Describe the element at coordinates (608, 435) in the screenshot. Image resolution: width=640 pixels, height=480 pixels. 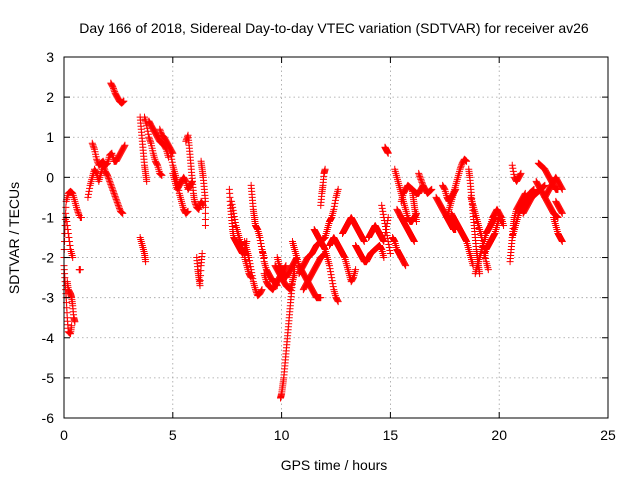
I see `x-tick-label: 25` at that location.